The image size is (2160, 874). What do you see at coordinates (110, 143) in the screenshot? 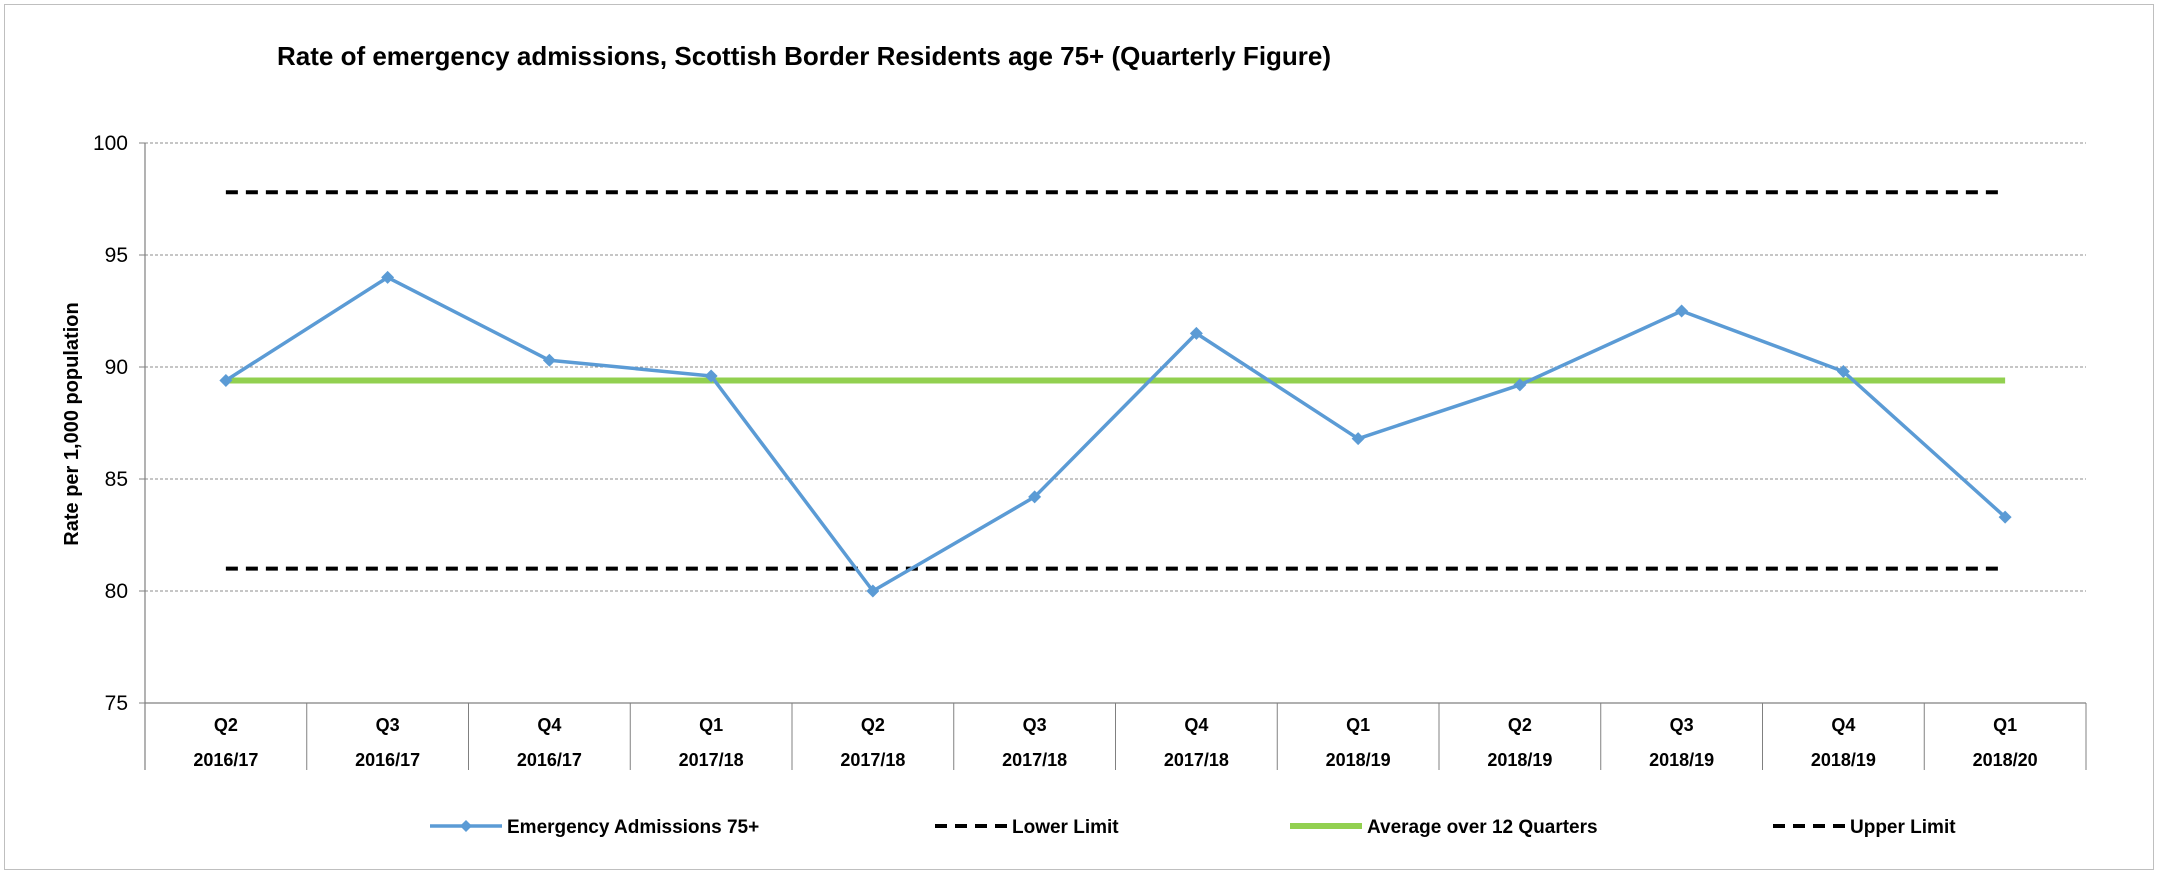
I see `y-tick-label: 100` at bounding box center [110, 143].